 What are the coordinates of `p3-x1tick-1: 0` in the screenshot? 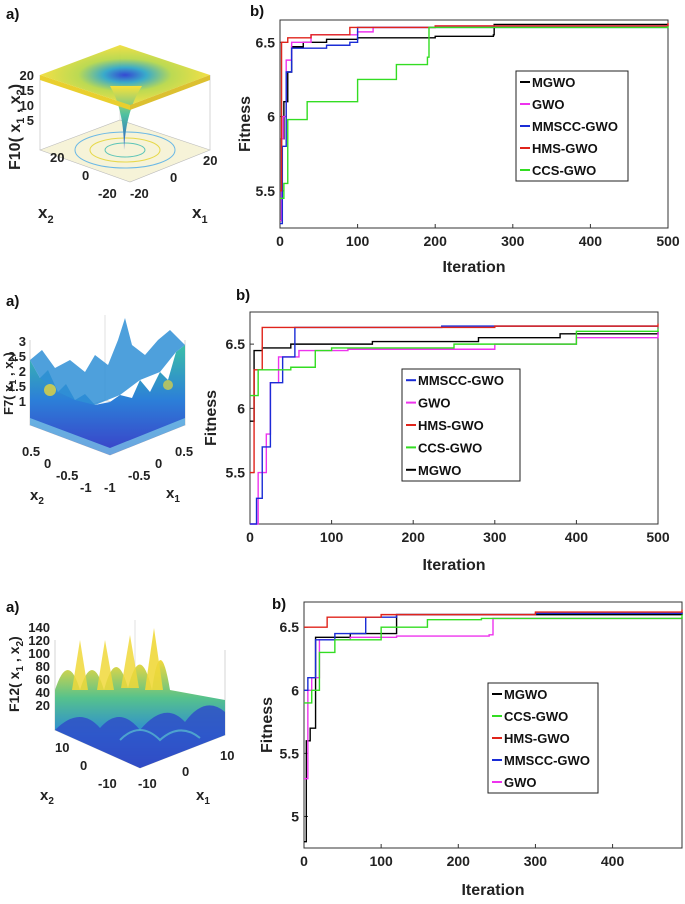 It's located at (185, 771).